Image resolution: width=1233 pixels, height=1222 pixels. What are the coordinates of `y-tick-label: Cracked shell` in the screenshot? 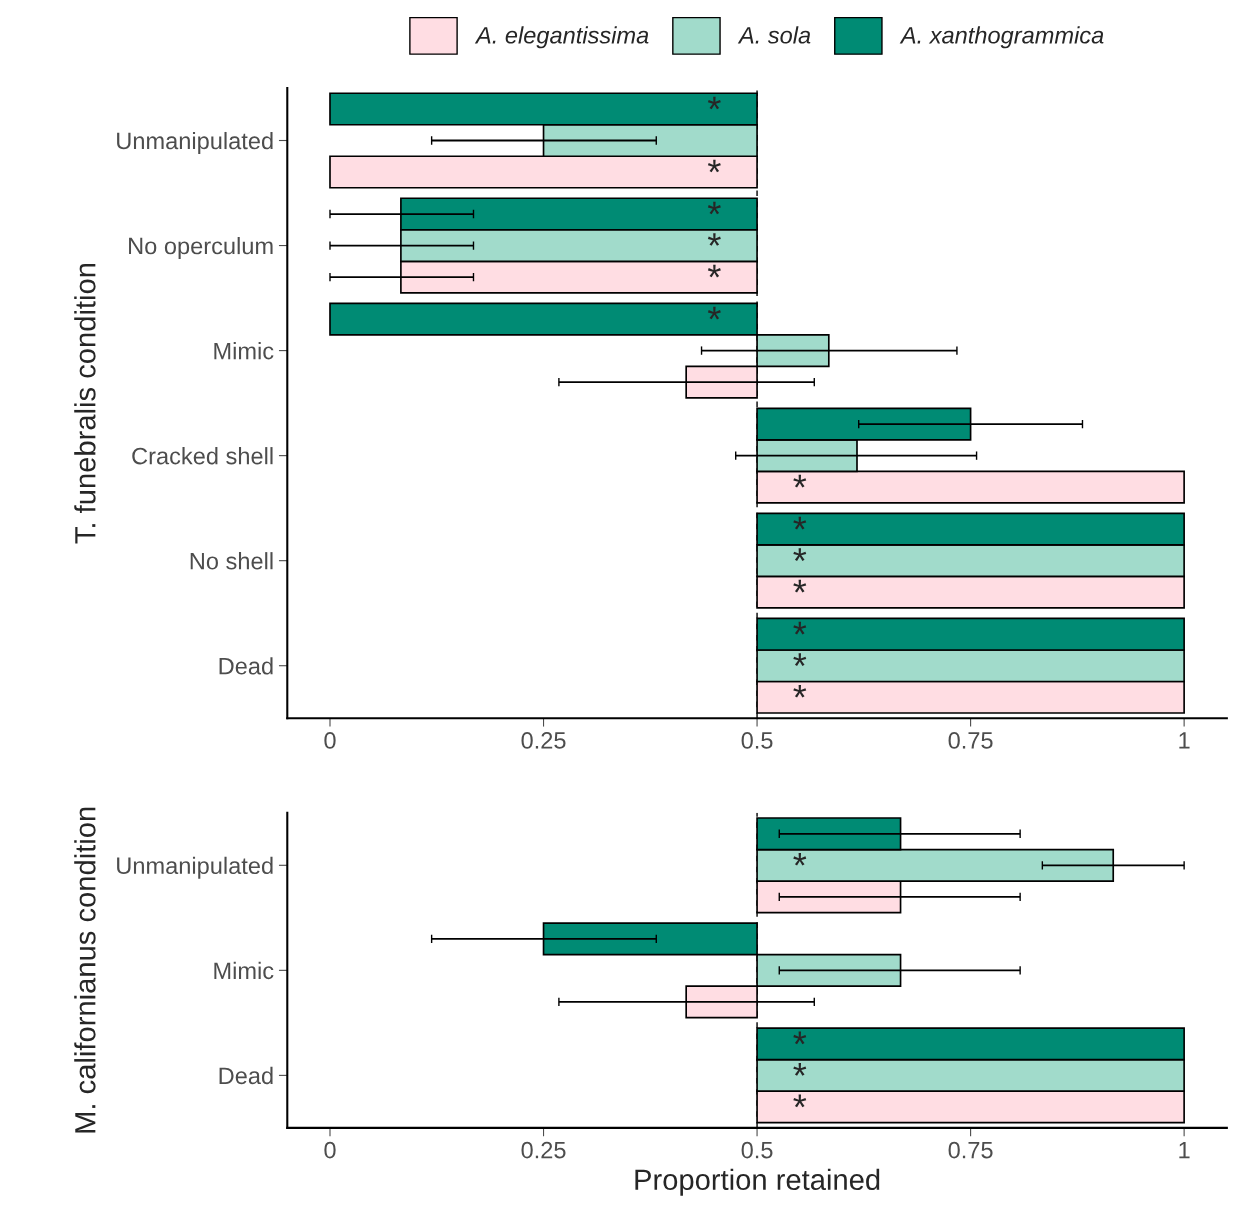 It's located at (202, 456).